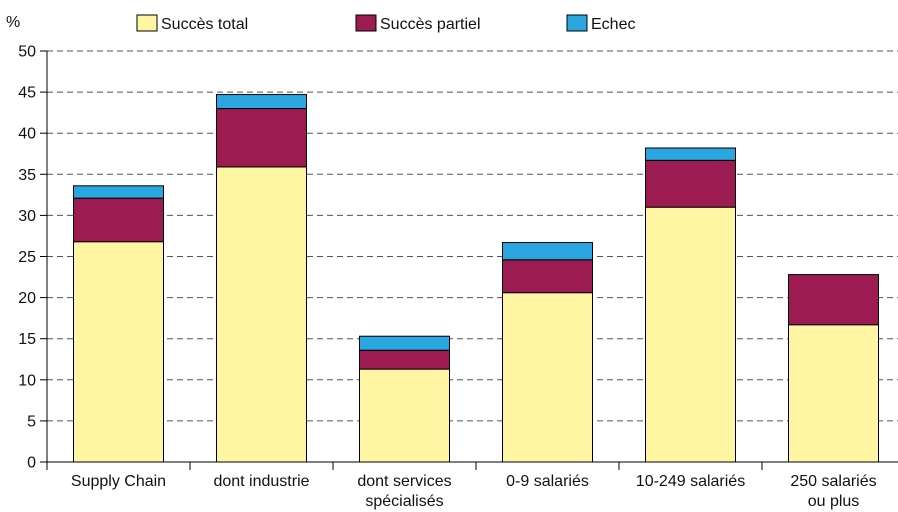  What do you see at coordinates (577, 23) in the screenshot?
I see `legend-swatch-echec` at bounding box center [577, 23].